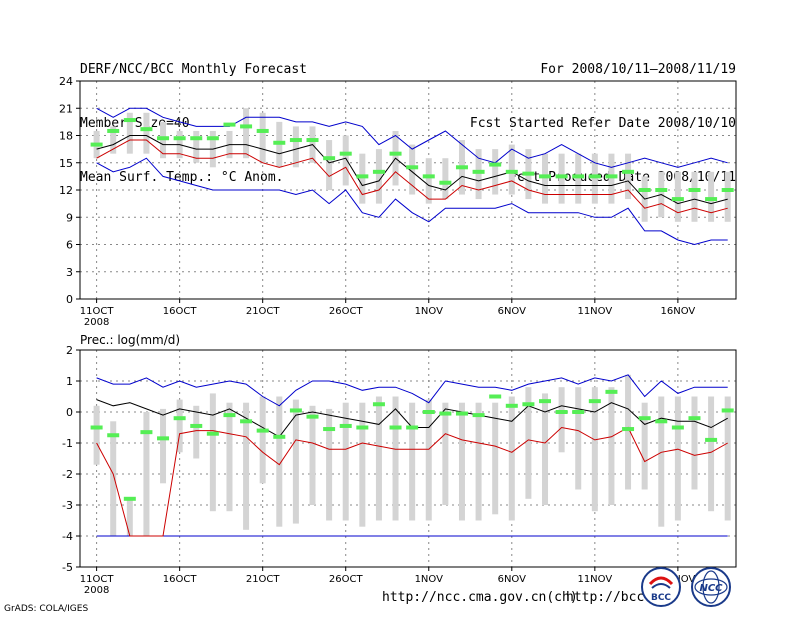 The image size is (800, 618). I want to click on bcc-logo-icon: BCC, so click(661, 587).